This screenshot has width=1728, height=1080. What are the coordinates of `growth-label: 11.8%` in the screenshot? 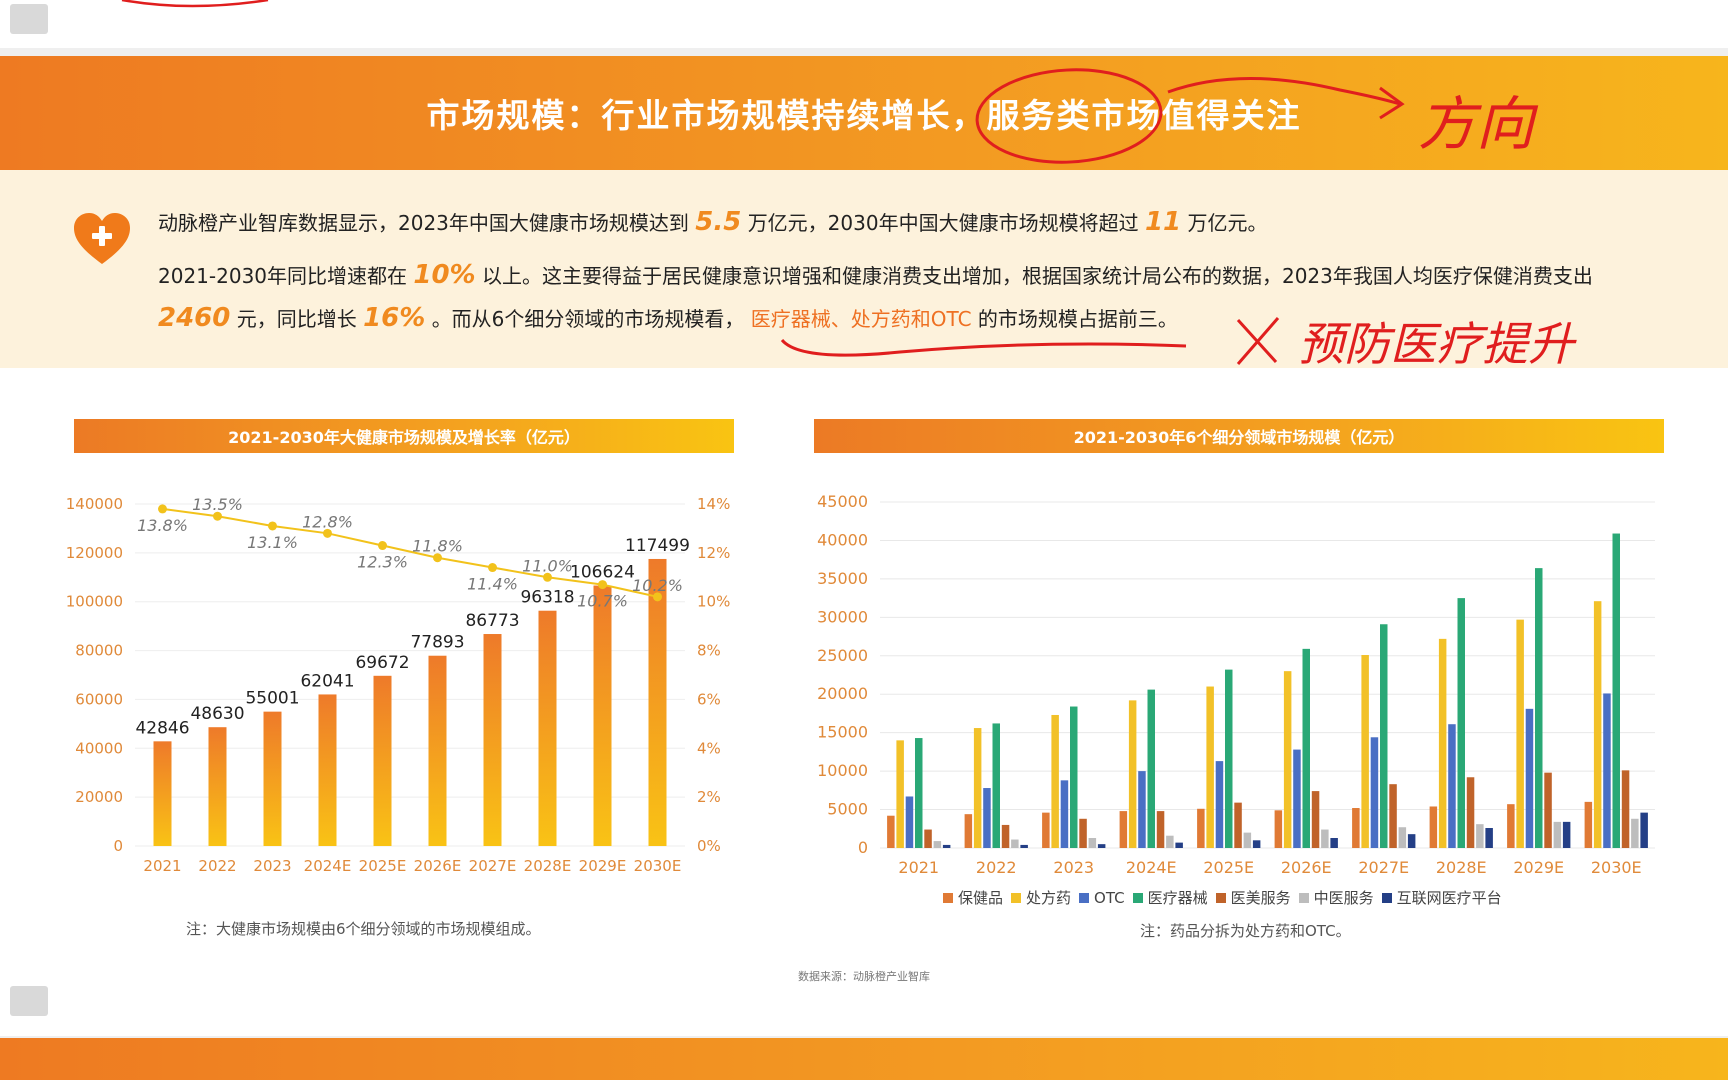 It's located at (437, 546).